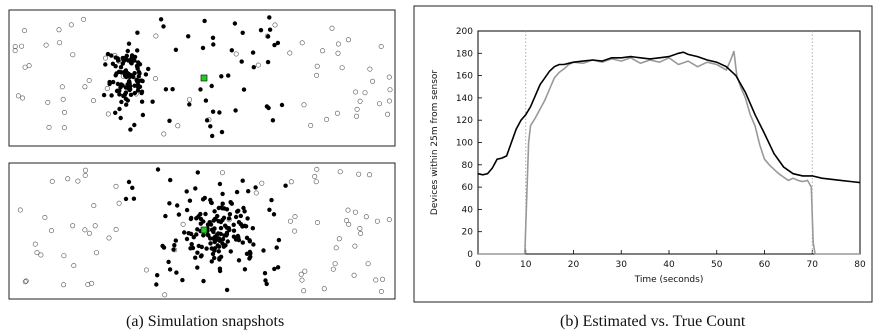 The image size is (876, 334). Describe the element at coordinates (653, 321) in the screenshot. I see `caption-right: (b) Estimated vs. True Count` at that location.